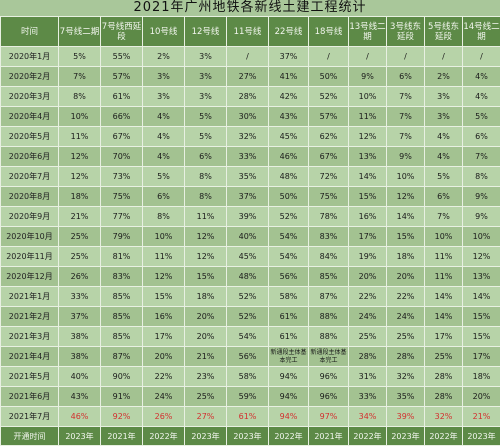 The height and width of the screenshot is (446, 500). I want to click on row-month: 2020年9月, so click(30, 217).